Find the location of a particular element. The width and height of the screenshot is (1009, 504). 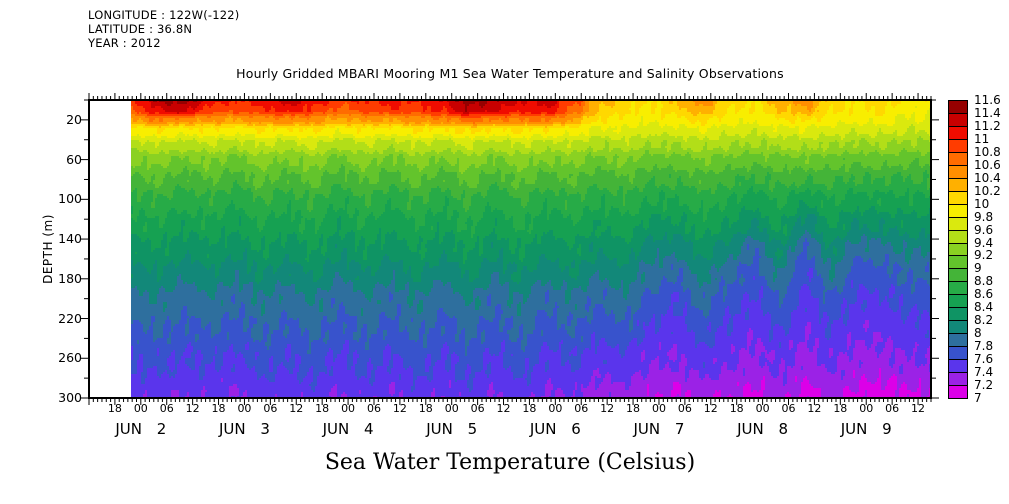

depth-tick-label: 60 is located at coordinates (74, 159).